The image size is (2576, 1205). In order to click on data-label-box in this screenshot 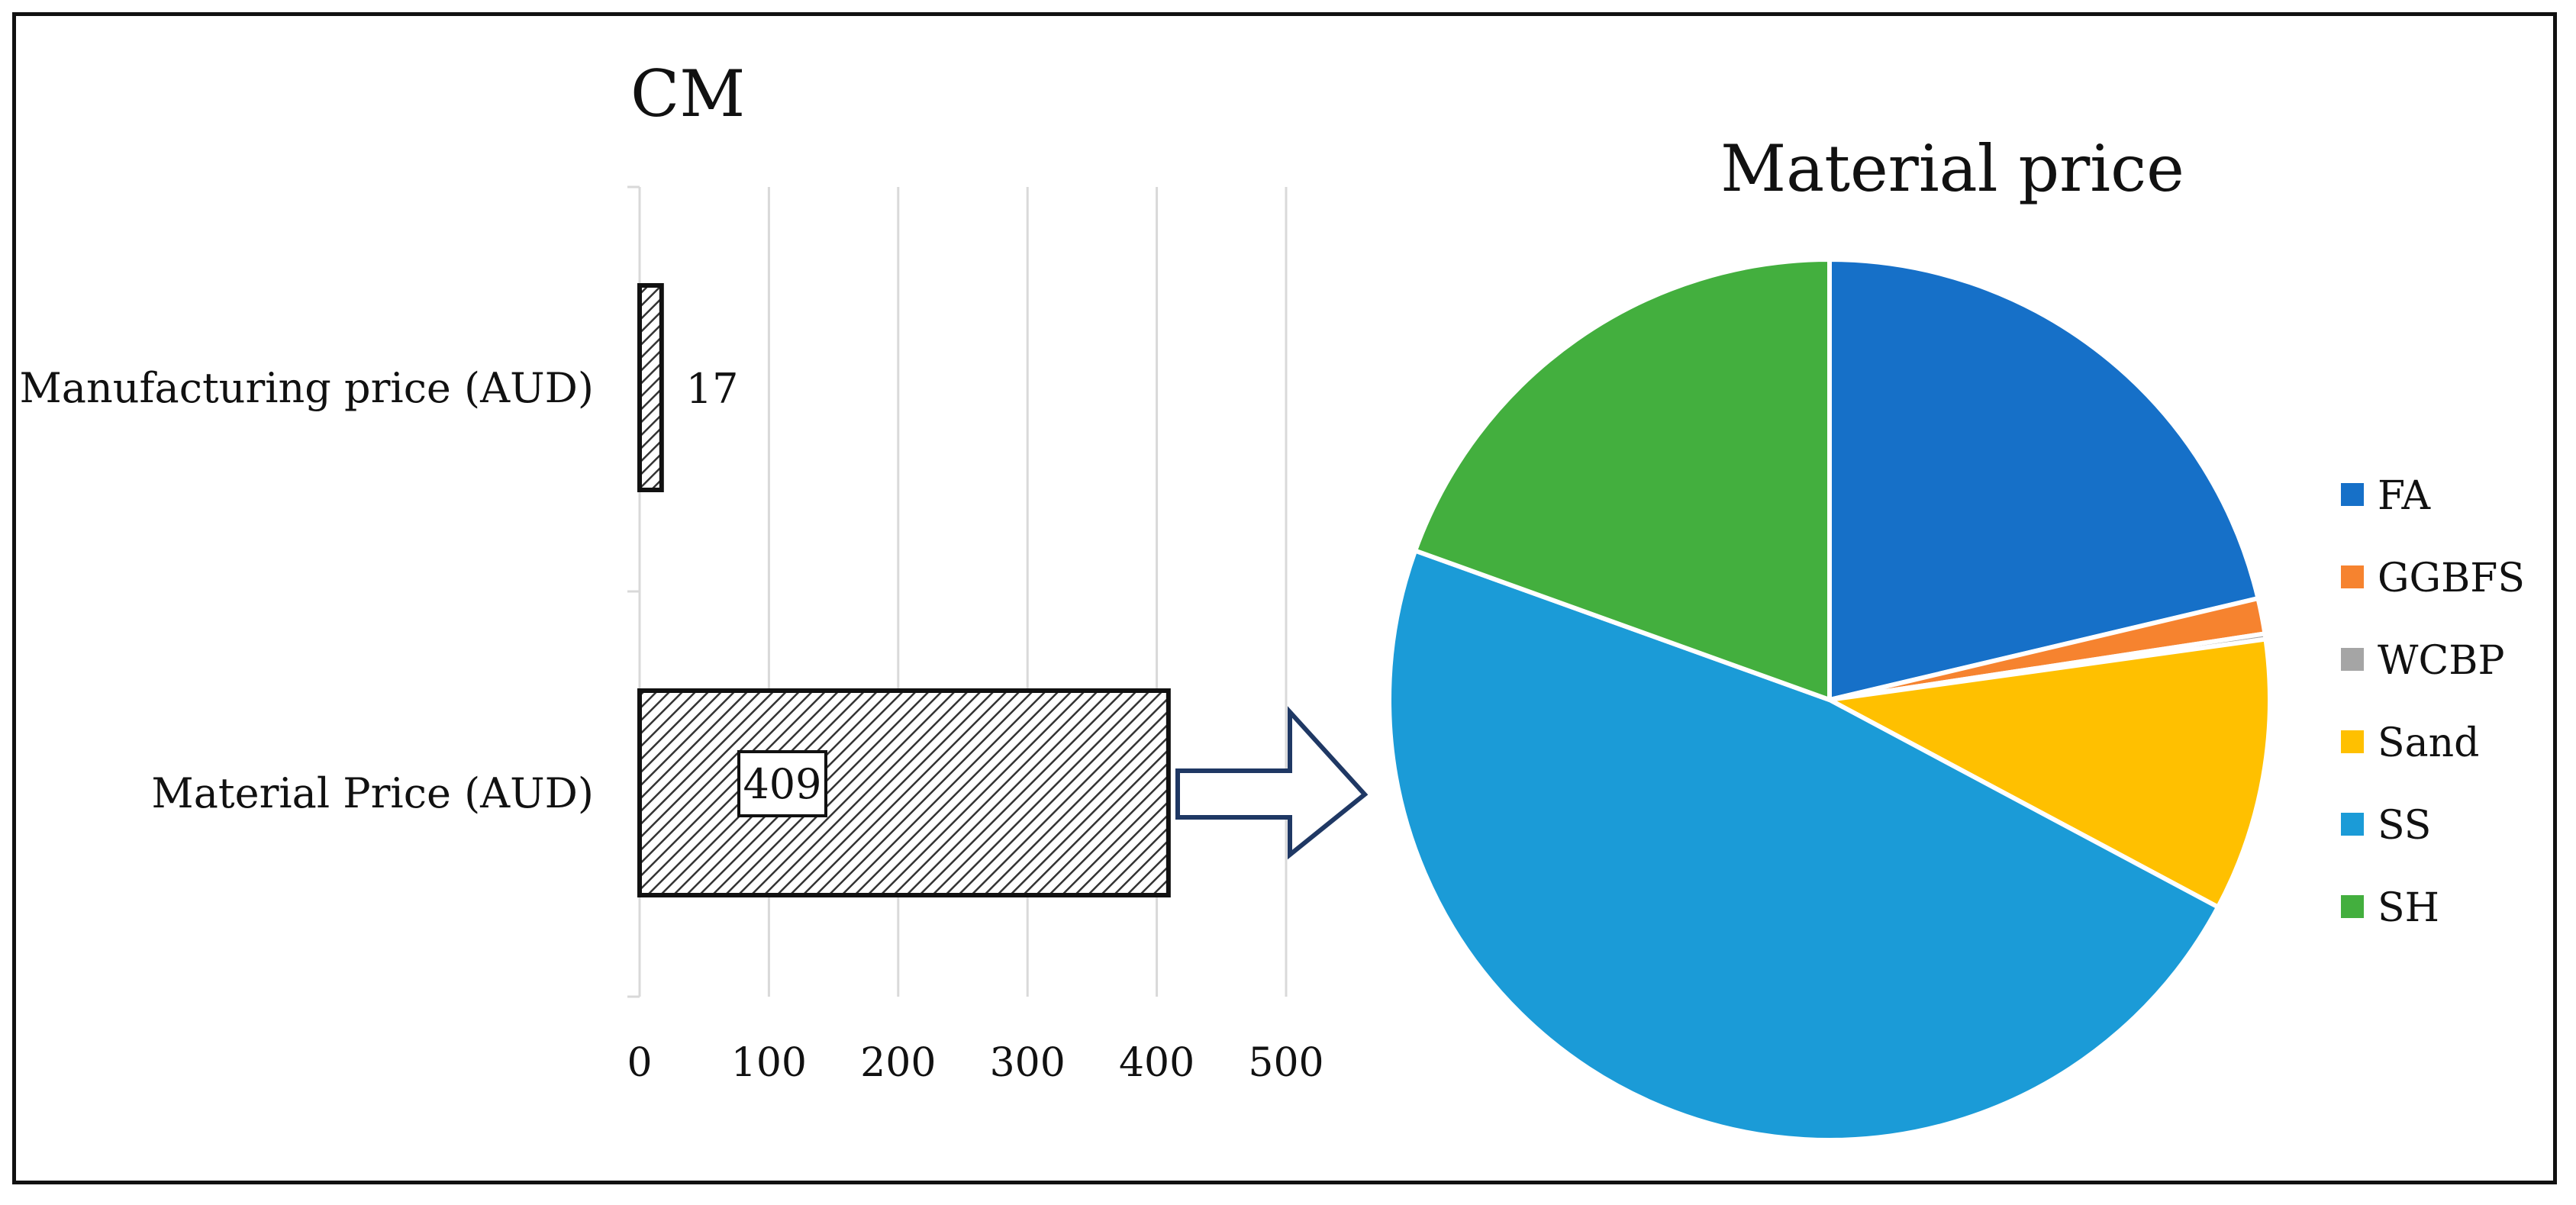, I will do `click(782, 783)`.